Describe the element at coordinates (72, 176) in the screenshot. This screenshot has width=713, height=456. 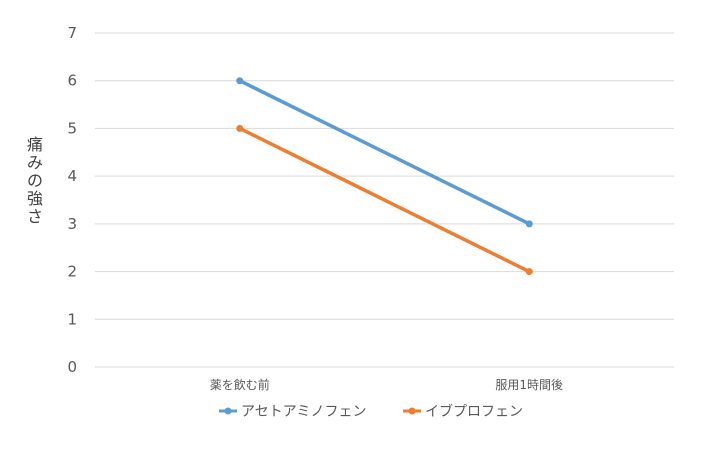
I see `y-tick-label: 4` at that location.